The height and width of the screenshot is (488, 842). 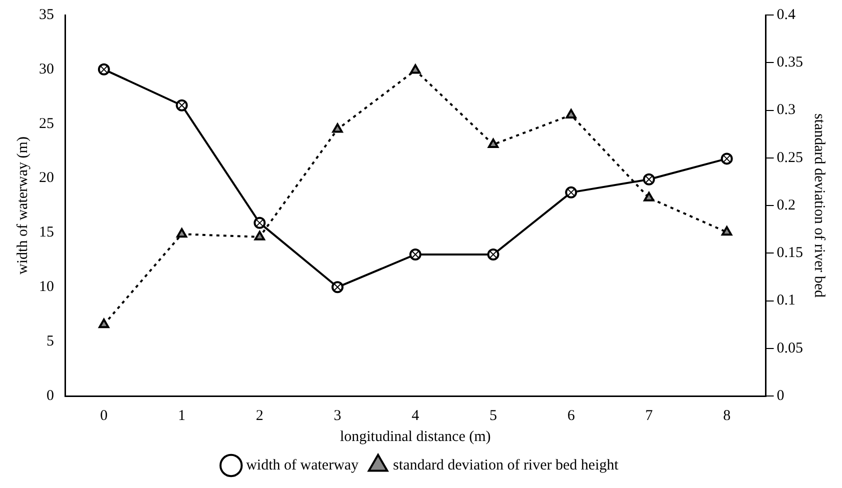 What do you see at coordinates (786, 110) in the screenshot?
I see `y2-tick-label: 0.3` at bounding box center [786, 110].